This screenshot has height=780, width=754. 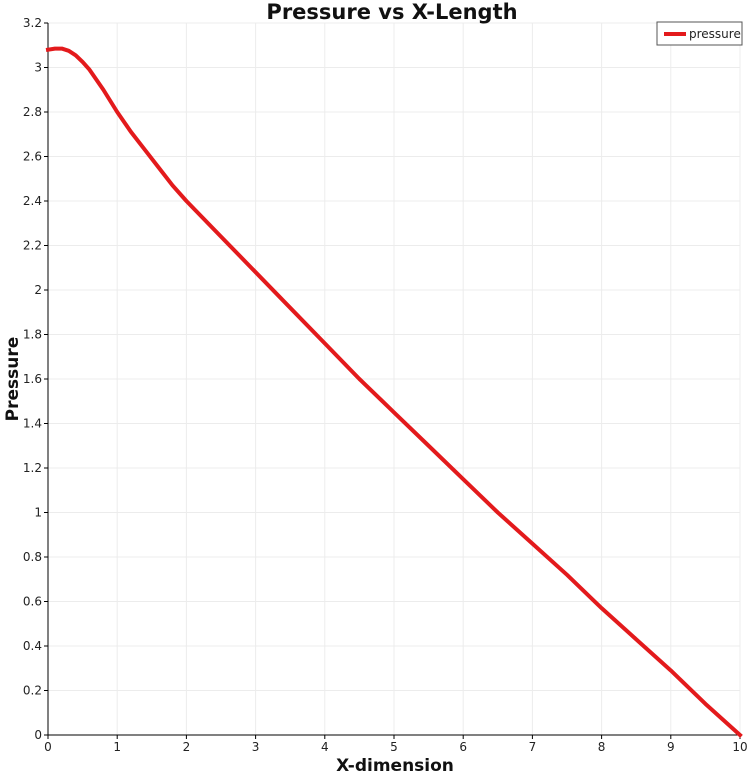 What do you see at coordinates (325, 747) in the screenshot?
I see `x-tick-label: 4` at bounding box center [325, 747].